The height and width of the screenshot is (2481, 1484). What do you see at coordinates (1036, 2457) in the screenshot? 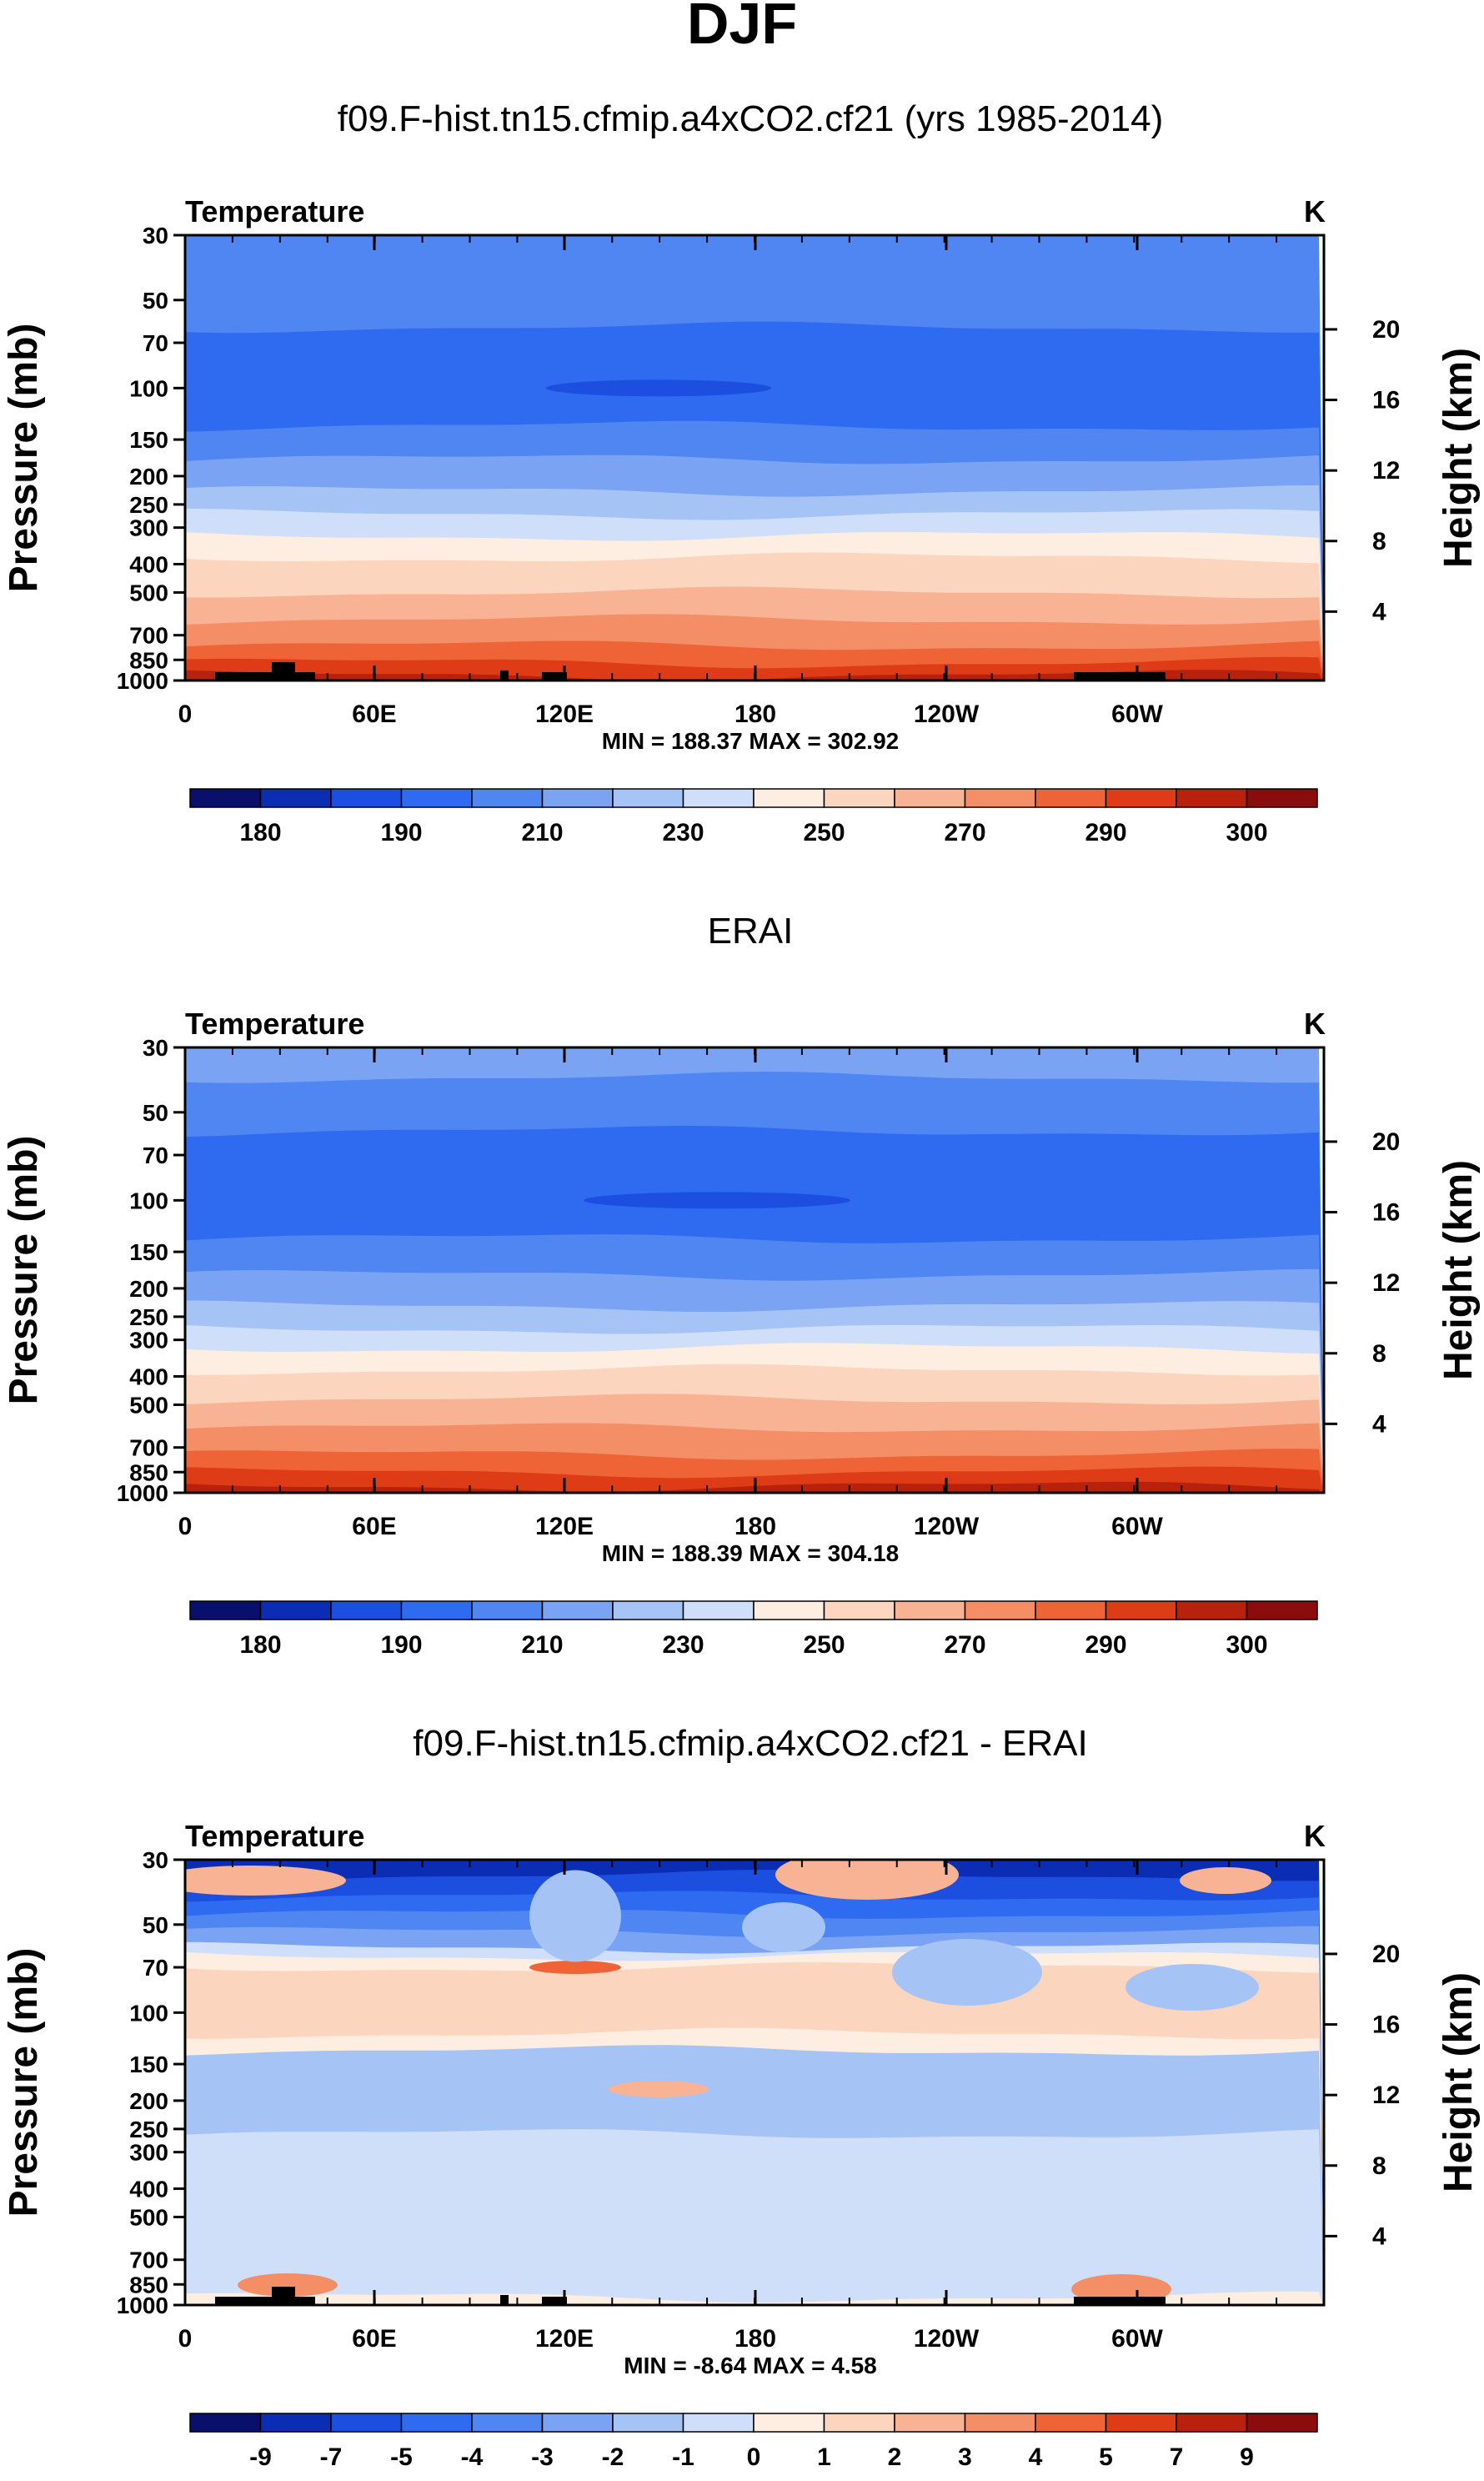
I see `colorbar-label: 4` at bounding box center [1036, 2457].